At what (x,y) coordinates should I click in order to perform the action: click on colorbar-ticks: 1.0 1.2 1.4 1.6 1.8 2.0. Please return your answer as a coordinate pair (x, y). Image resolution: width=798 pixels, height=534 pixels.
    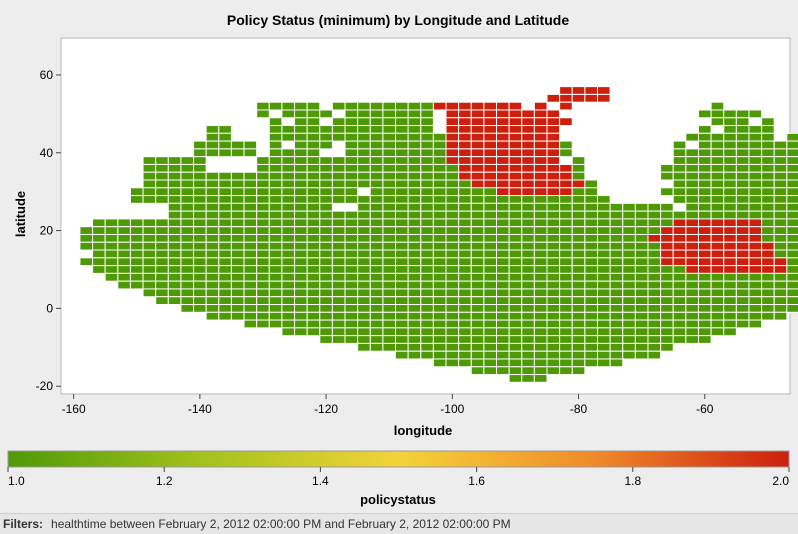
    Looking at the image, I should click on (398, 477).